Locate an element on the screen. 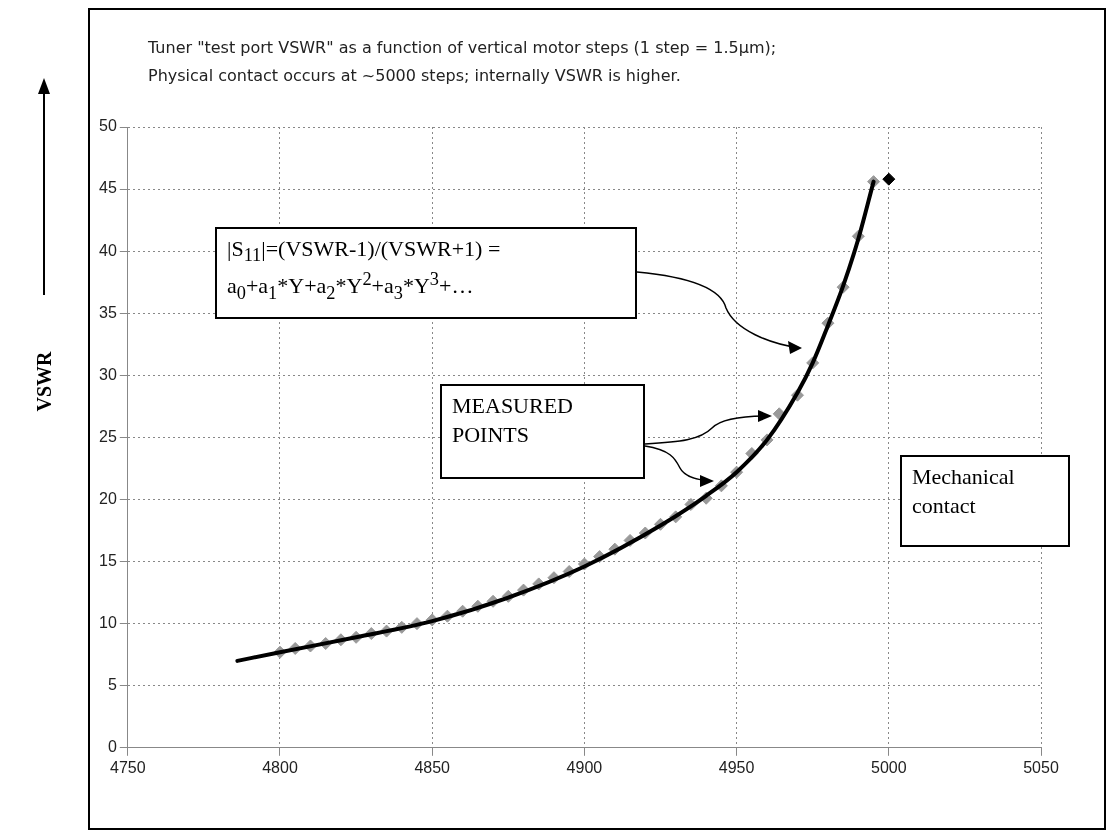 This screenshot has width=1117, height=833. x-tick-label: 5000 is located at coordinates (889, 767).